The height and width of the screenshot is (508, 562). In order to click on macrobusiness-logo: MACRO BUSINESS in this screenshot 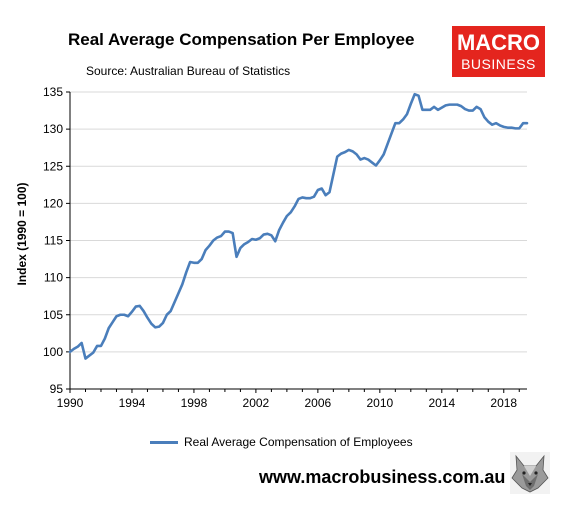, I will do `click(498, 51)`.